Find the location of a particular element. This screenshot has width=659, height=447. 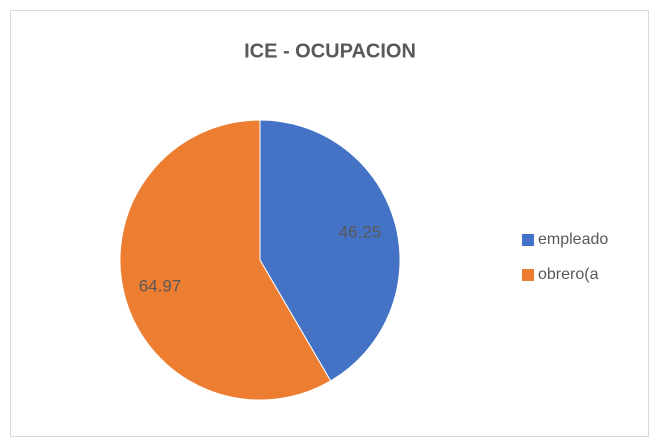

data-label: 46.25 is located at coordinates (360, 231).